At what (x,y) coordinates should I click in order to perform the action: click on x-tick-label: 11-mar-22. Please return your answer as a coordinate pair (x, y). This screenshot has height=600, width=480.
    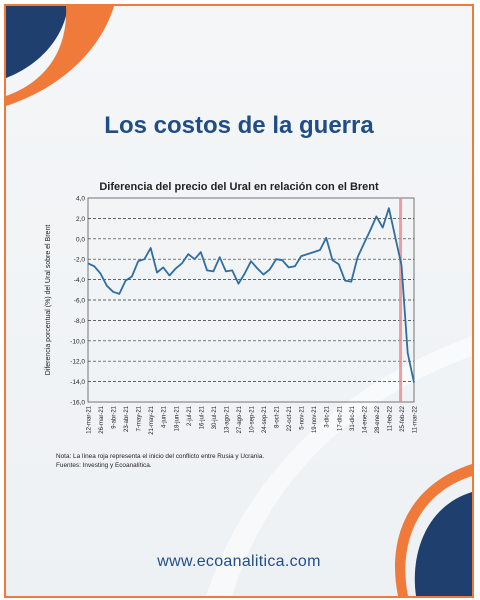
    Looking at the image, I should click on (416, 419).